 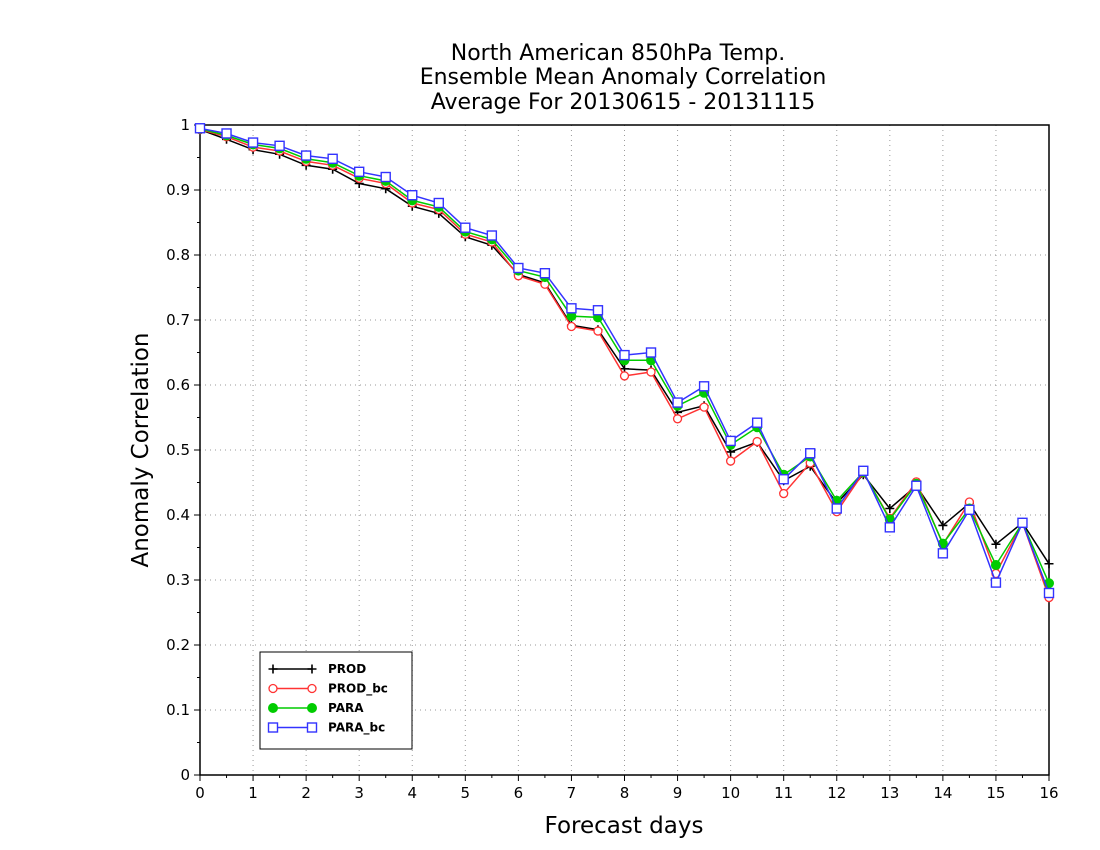 I want to click on y-tick-label: 0.5, so click(x=178, y=450).